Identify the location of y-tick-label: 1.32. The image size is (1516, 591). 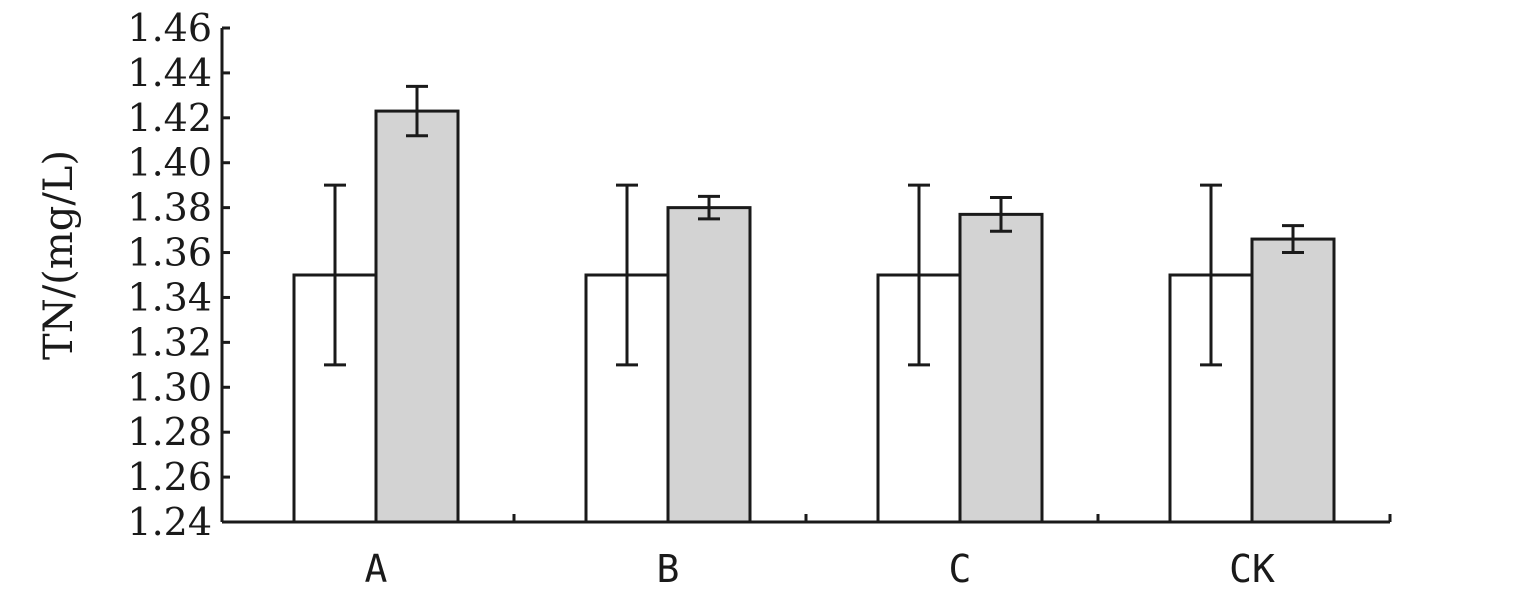
(169, 342).